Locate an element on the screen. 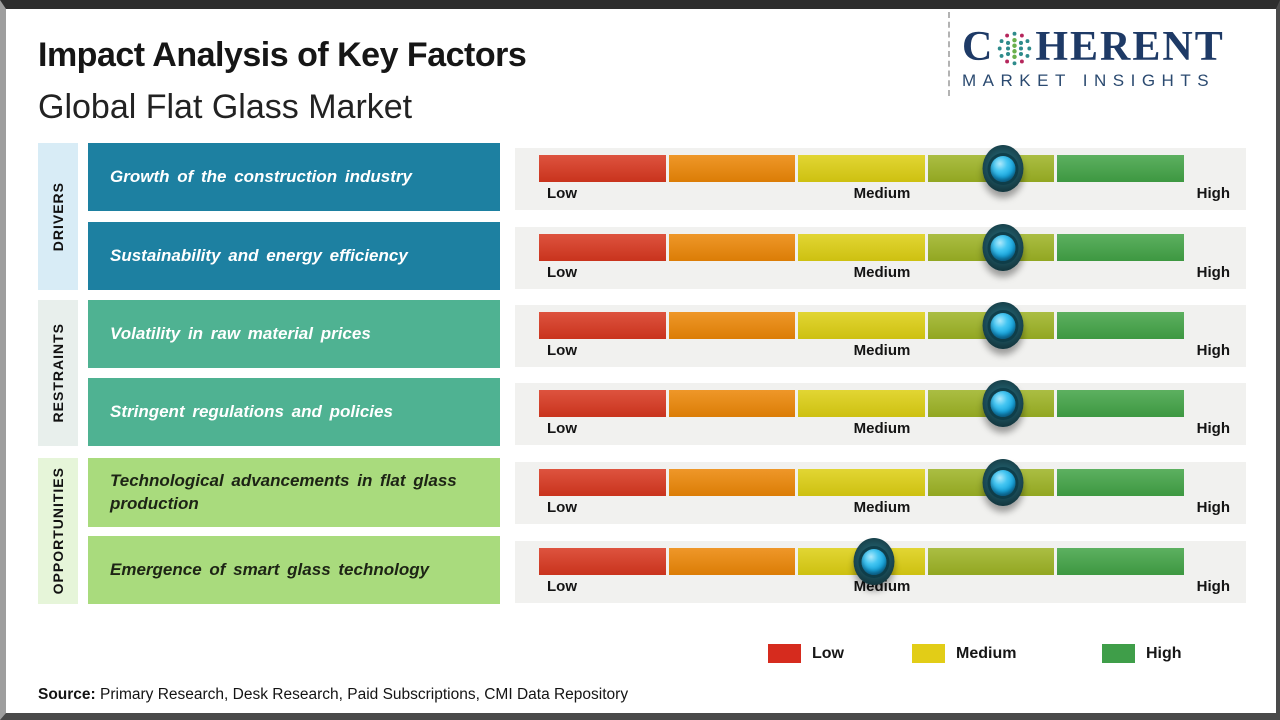  legend: Low Medium High is located at coordinates (993, 658).